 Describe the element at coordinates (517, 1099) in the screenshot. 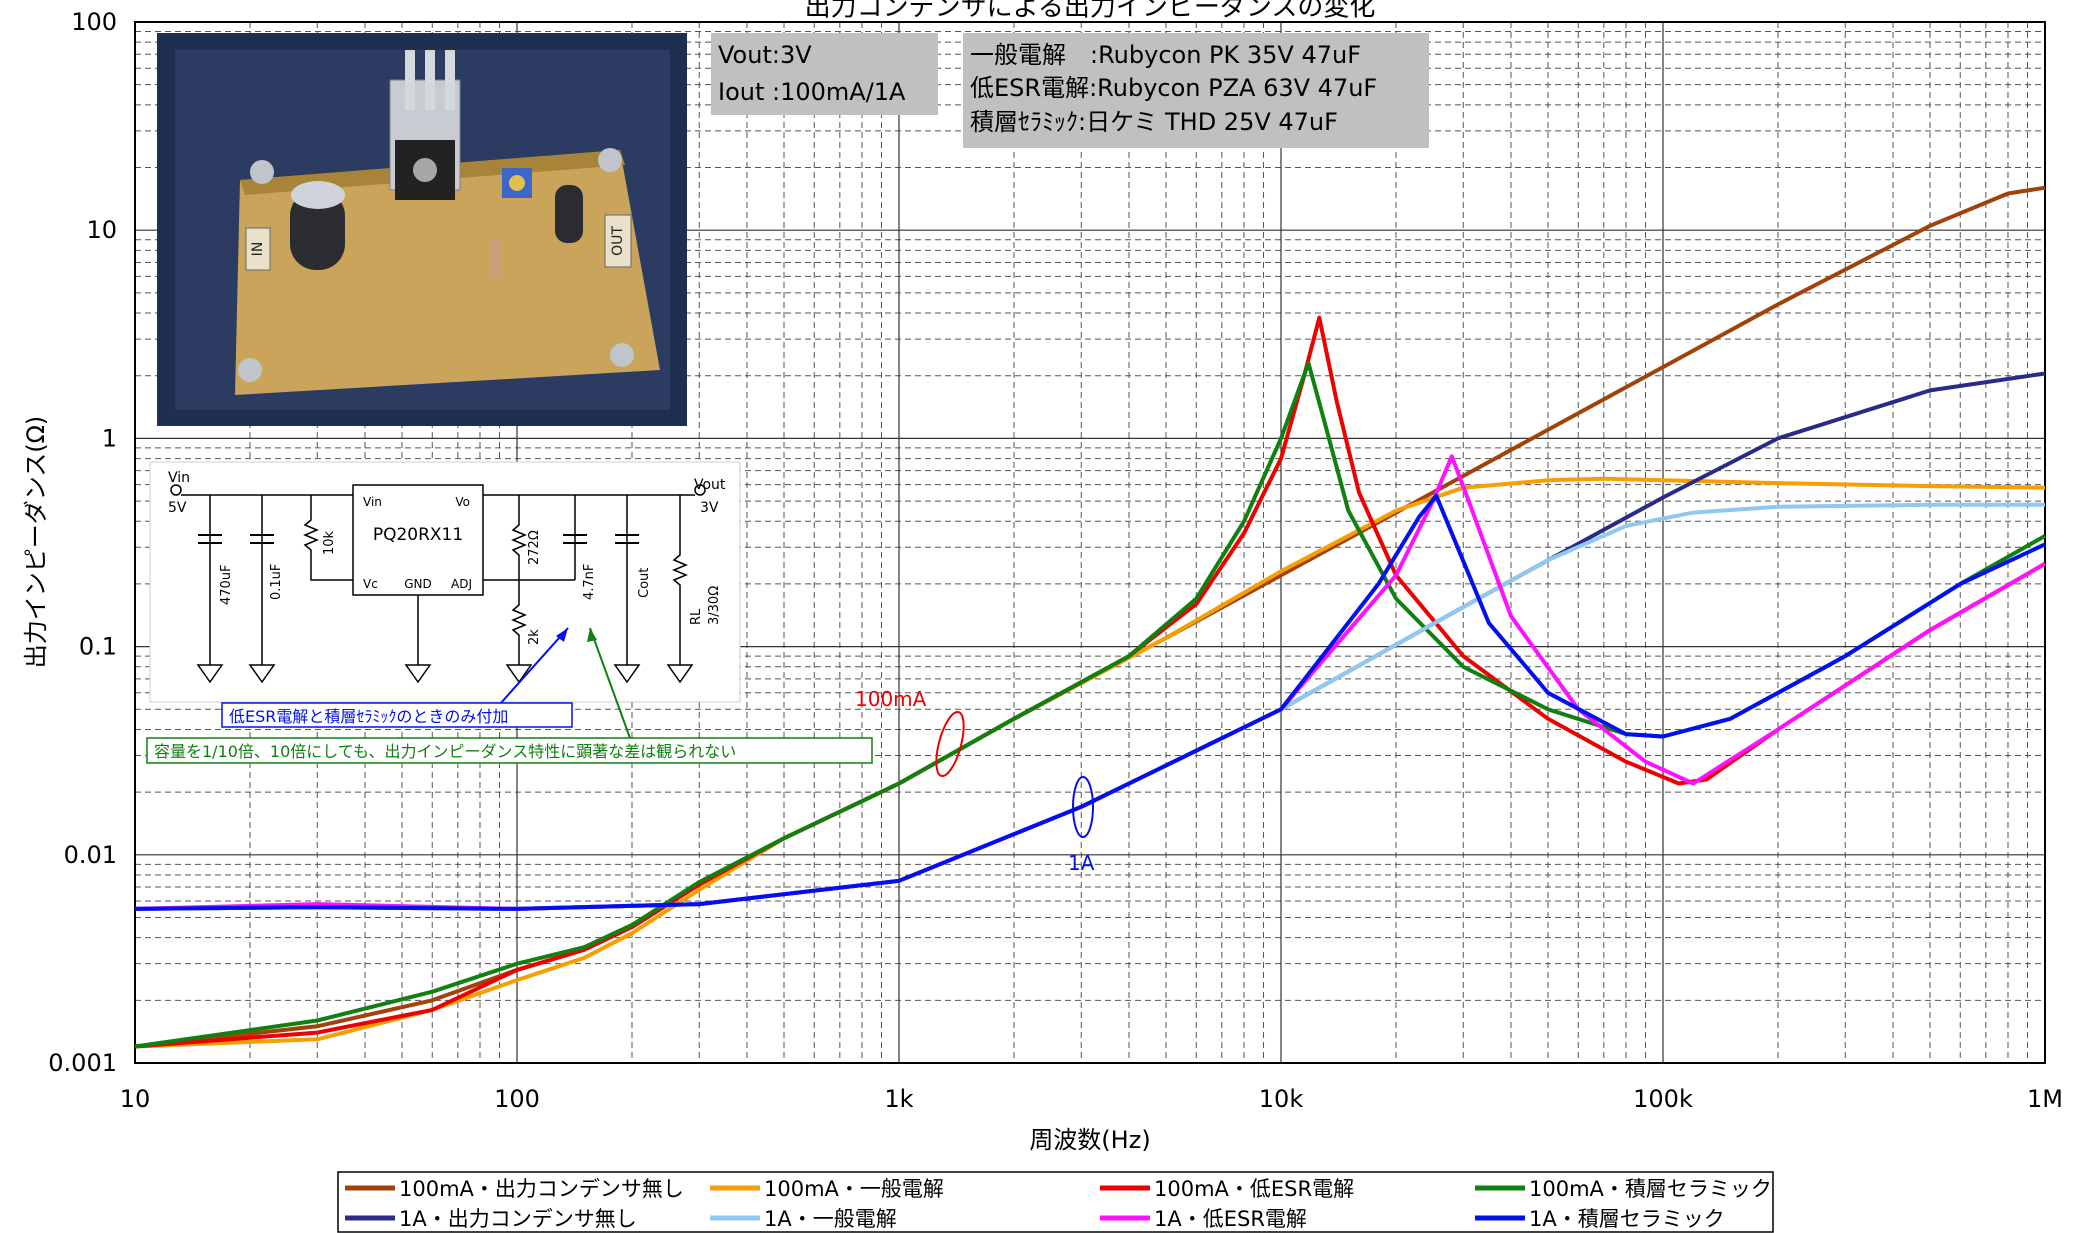

I see `x-tick-label: 100` at that location.